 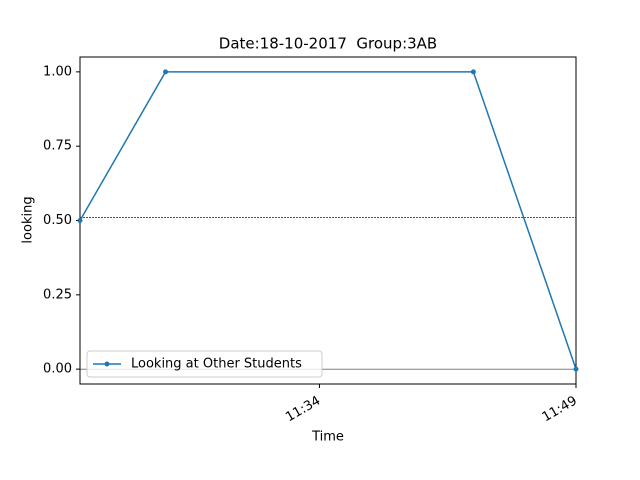 What do you see at coordinates (107, 364) in the screenshot?
I see `legend-marker` at bounding box center [107, 364].